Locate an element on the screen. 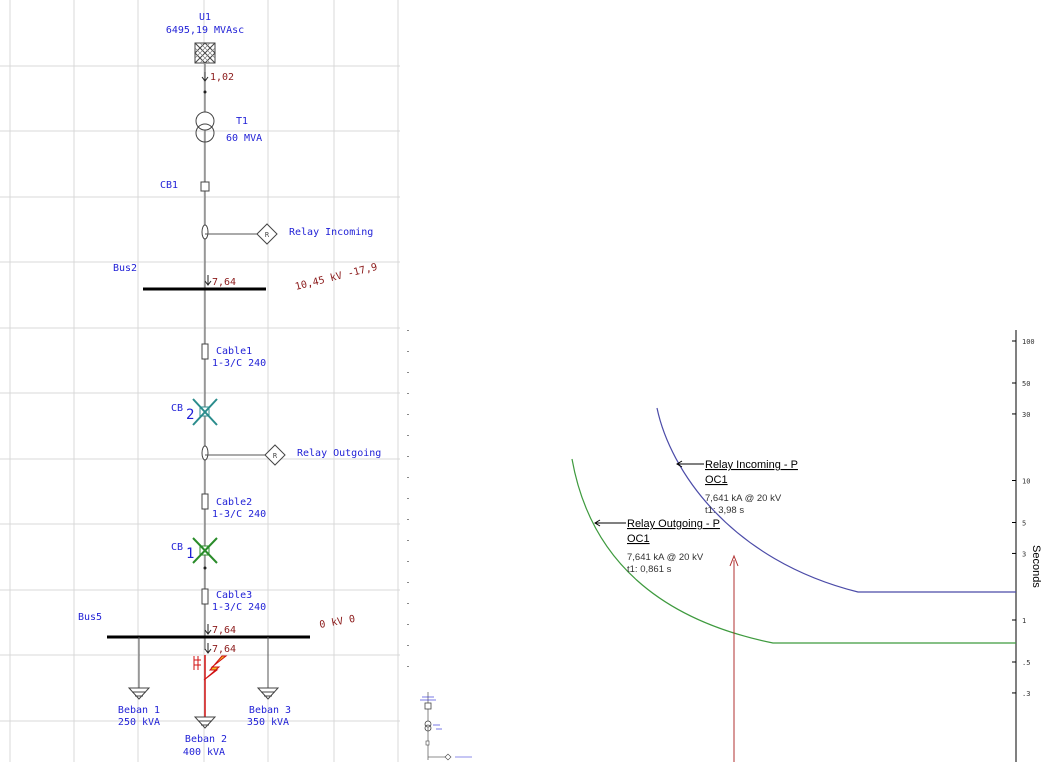  relay-incoming-curve is located at coordinates (836, 500).